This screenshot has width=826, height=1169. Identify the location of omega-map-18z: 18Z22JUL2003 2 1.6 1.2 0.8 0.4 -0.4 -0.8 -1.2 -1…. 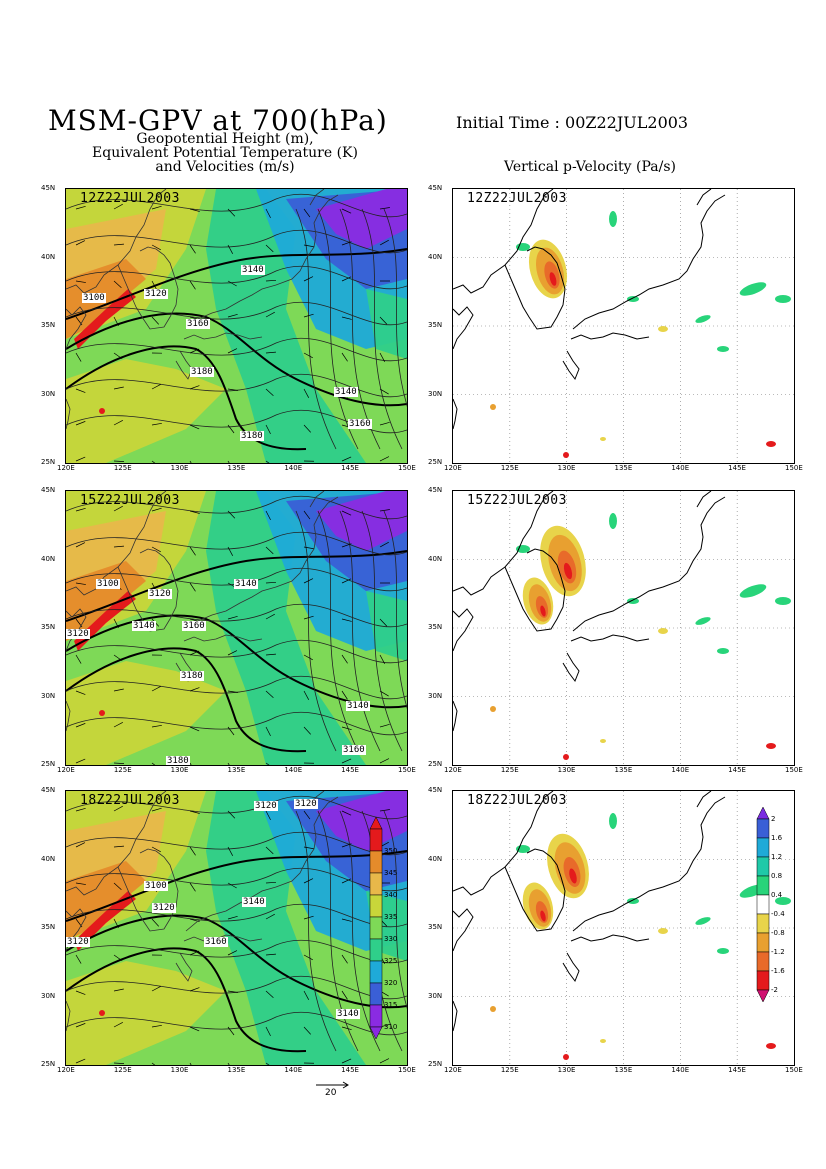
(623, 928).